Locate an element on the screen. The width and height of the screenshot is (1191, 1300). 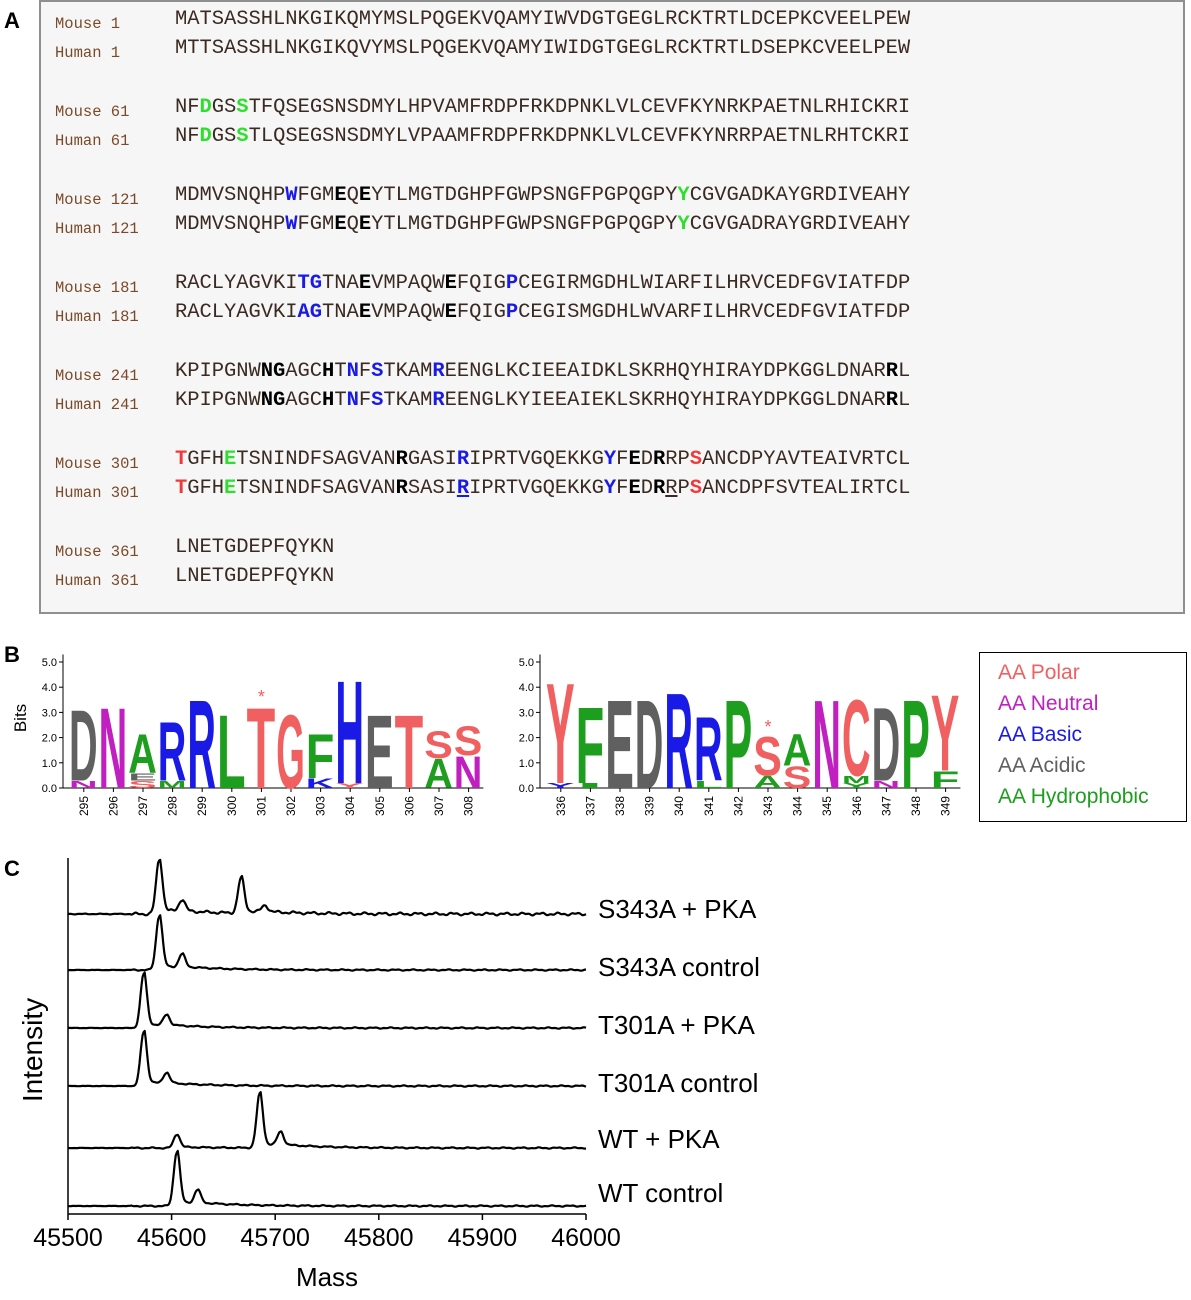
logo-position-label: 304 is located at coordinates (350, 806).